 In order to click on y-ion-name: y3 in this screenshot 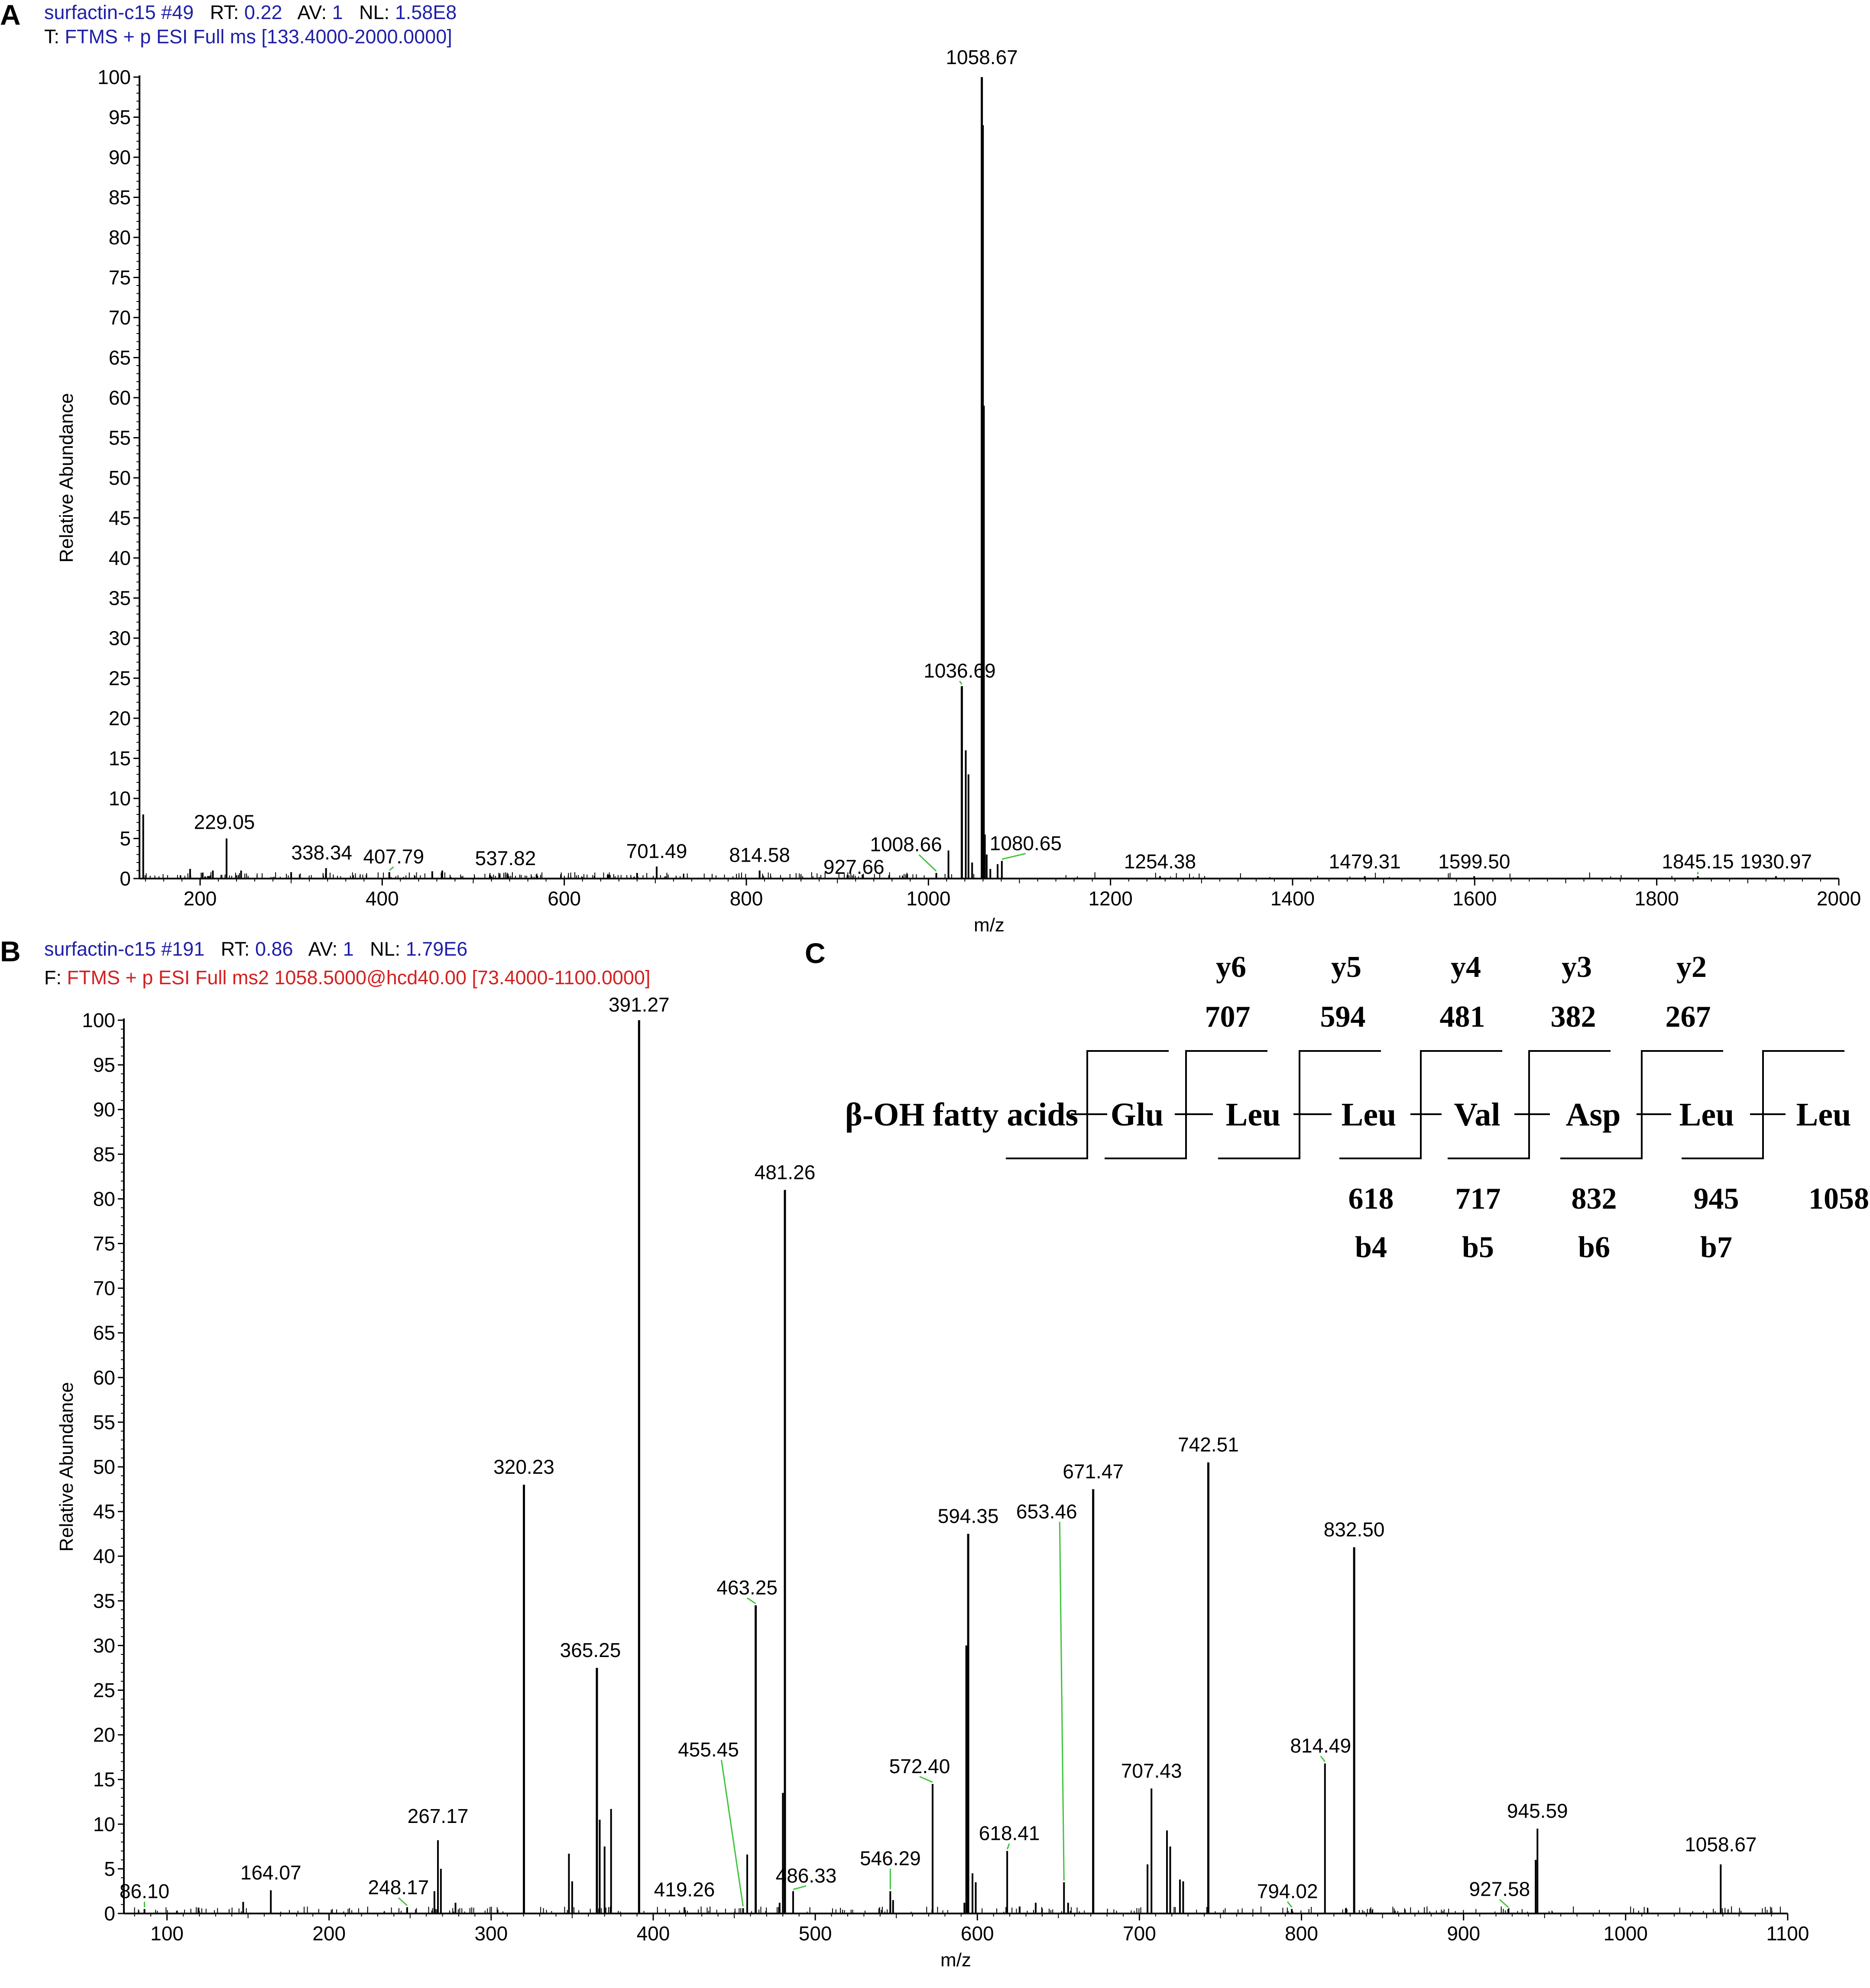, I will do `click(1577, 967)`.